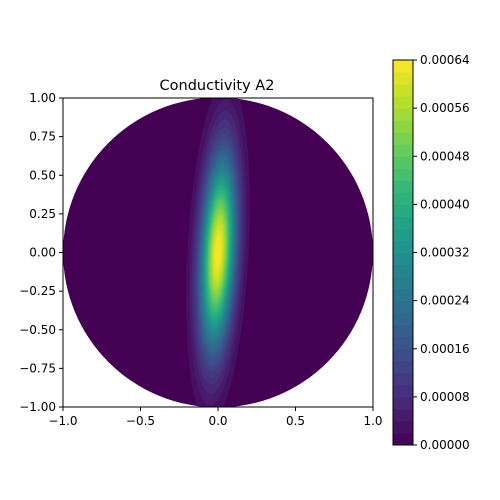 The height and width of the screenshot is (500, 500). What do you see at coordinates (217, 421) in the screenshot?
I see `x-tick-label: 0.0` at bounding box center [217, 421].